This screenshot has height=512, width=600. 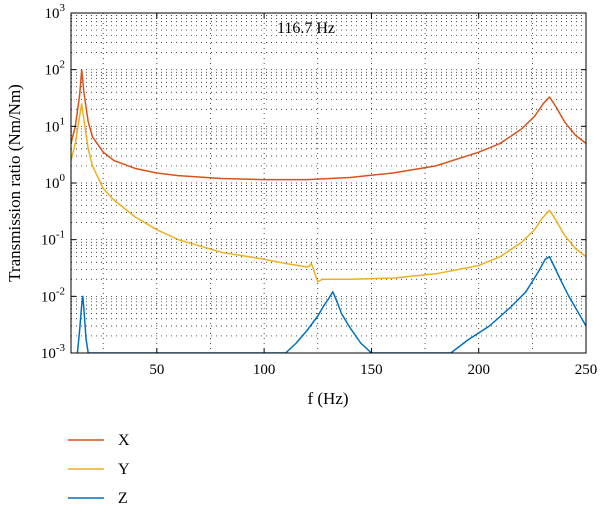 I want to click on y-tick-label: 10¹, so click(x=55, y=125).